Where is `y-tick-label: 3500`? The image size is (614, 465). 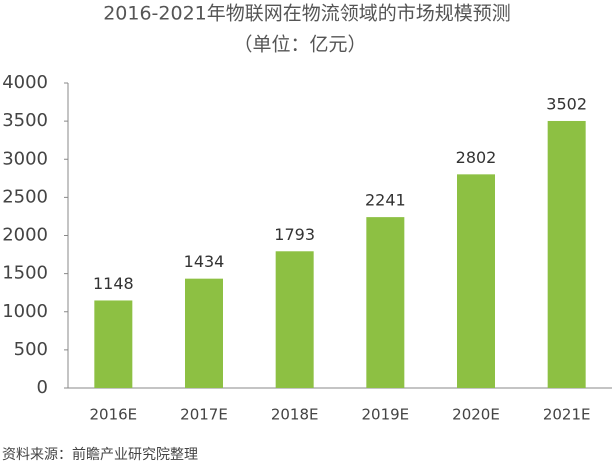 y-tick-label: 3500 is located at coordinates (25, 120).